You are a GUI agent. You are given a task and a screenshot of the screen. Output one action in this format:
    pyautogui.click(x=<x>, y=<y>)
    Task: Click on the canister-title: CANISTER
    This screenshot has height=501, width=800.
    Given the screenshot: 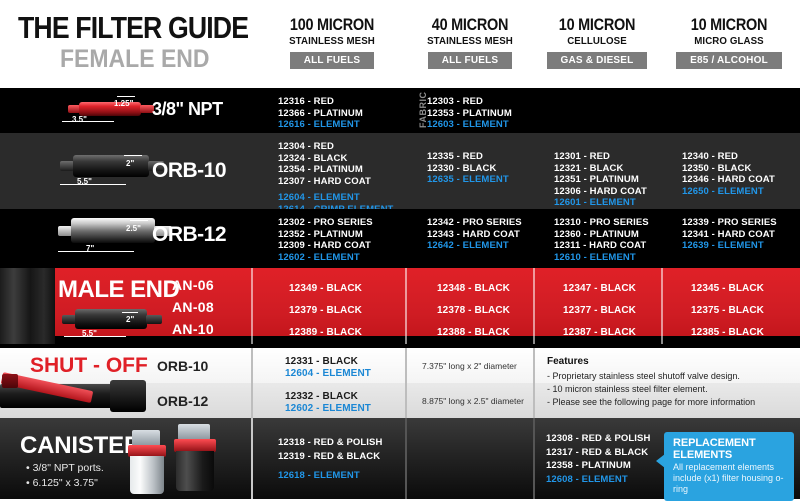 What is the action you would take?
    pyautogui.click(x=81, y=445)
    